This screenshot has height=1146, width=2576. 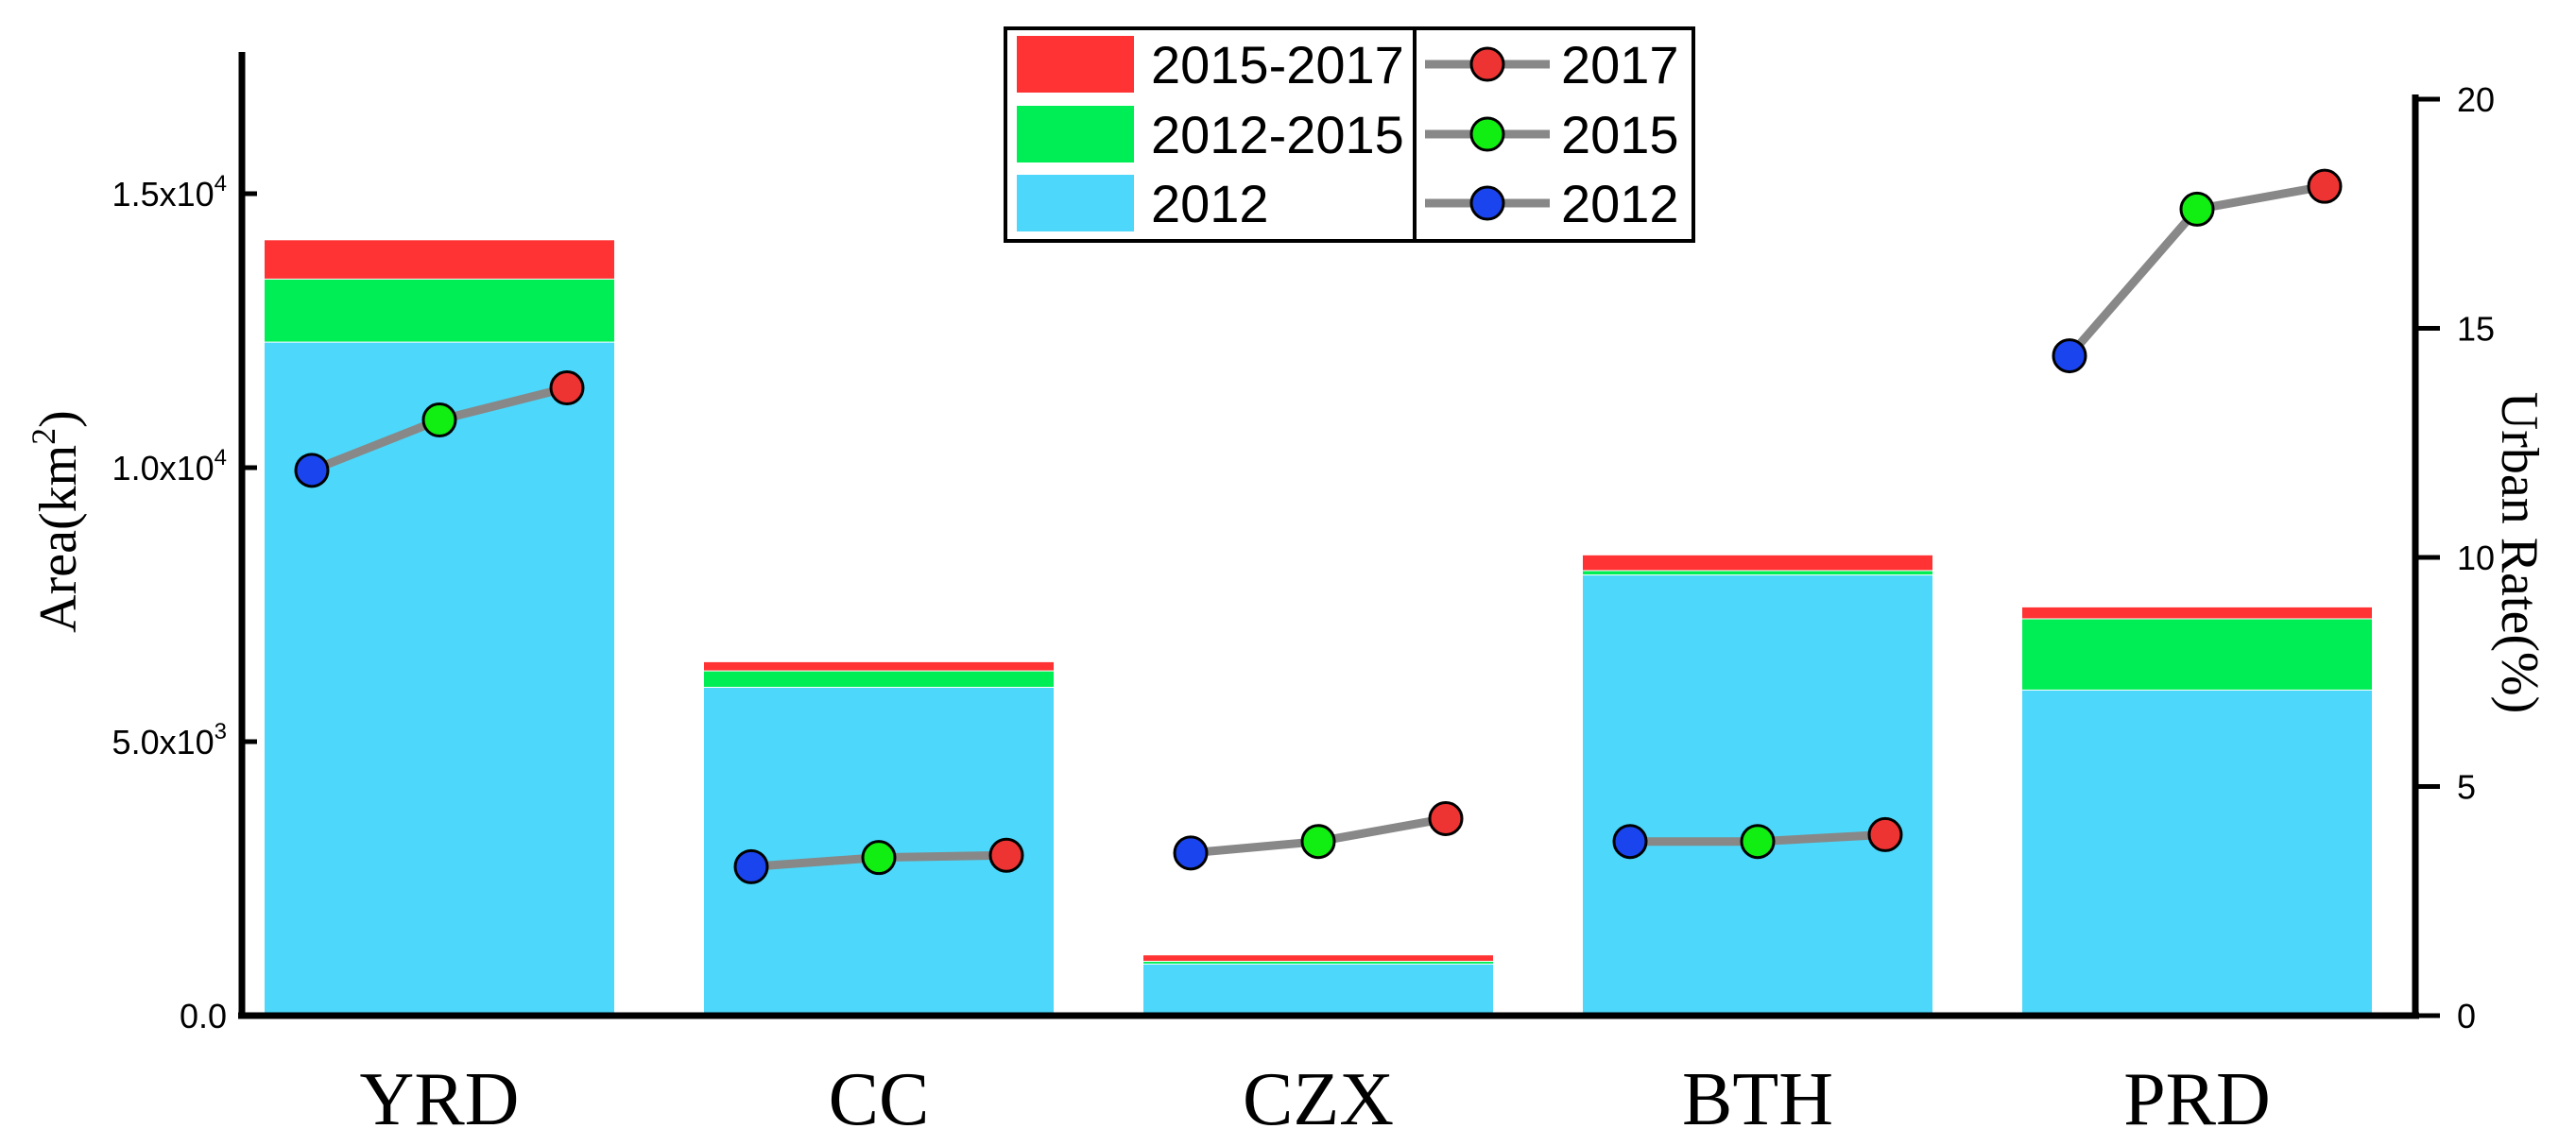 What do you see at coordinates (2325, 186) in the screenshot?
I see `rate-point-prd-2017` at bounding box center [2325, 186].